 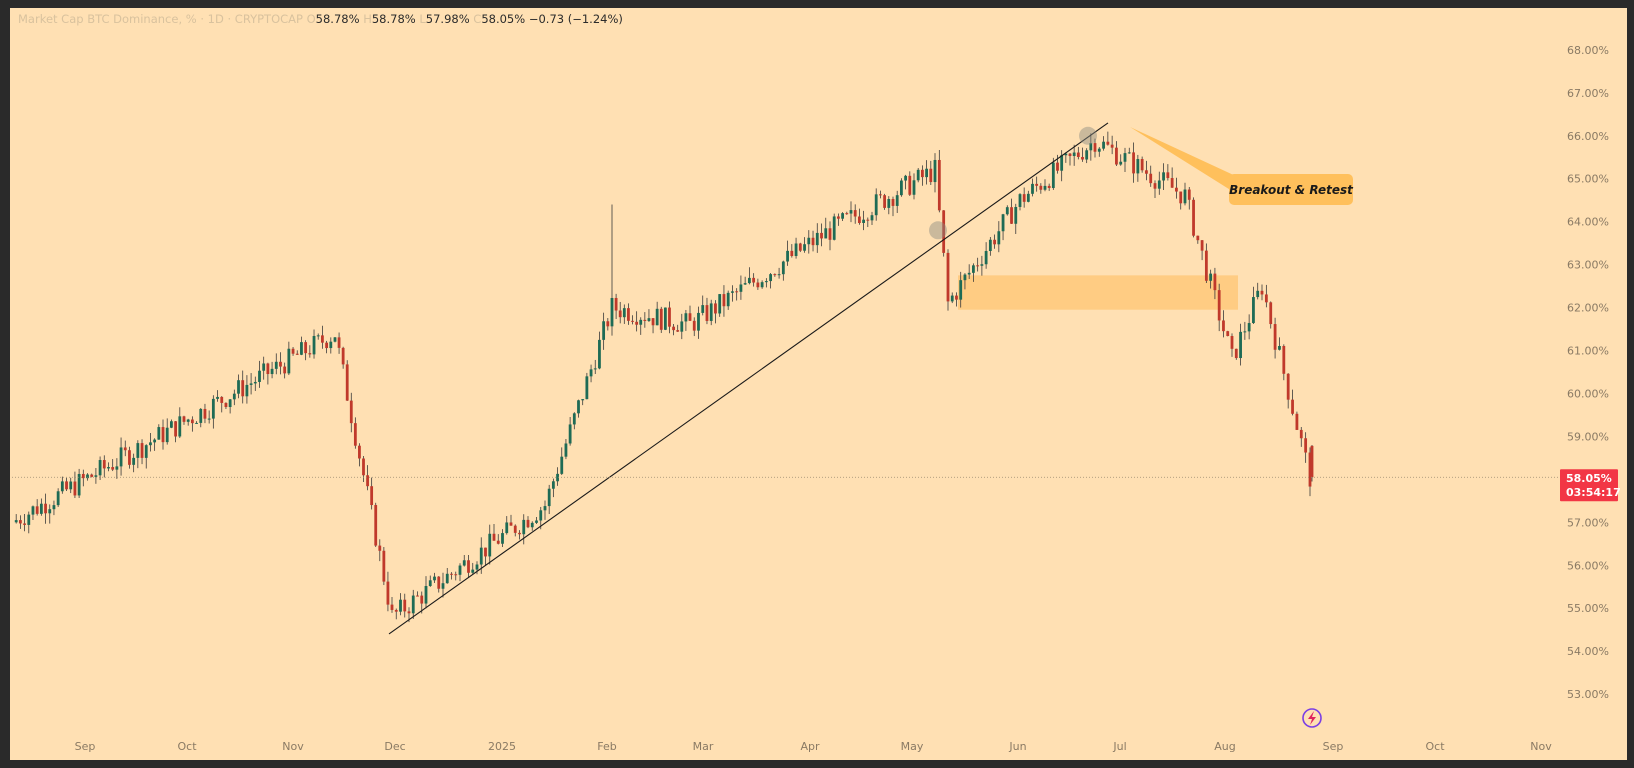 I want to click on y-tick-label: 68.00%, so click(x=1588, y=50).